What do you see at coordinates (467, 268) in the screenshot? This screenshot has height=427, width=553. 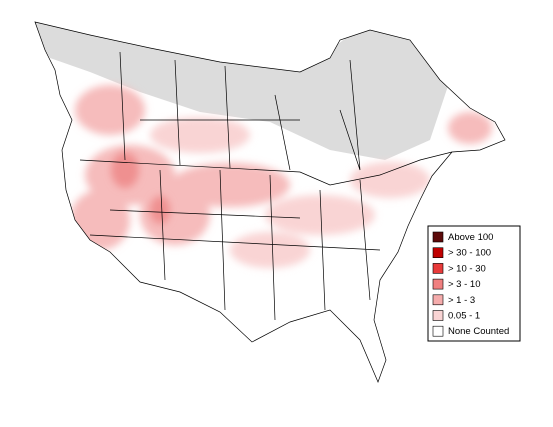 I see `legend-label: > 10 - 30` at bounding box center [467, 268].